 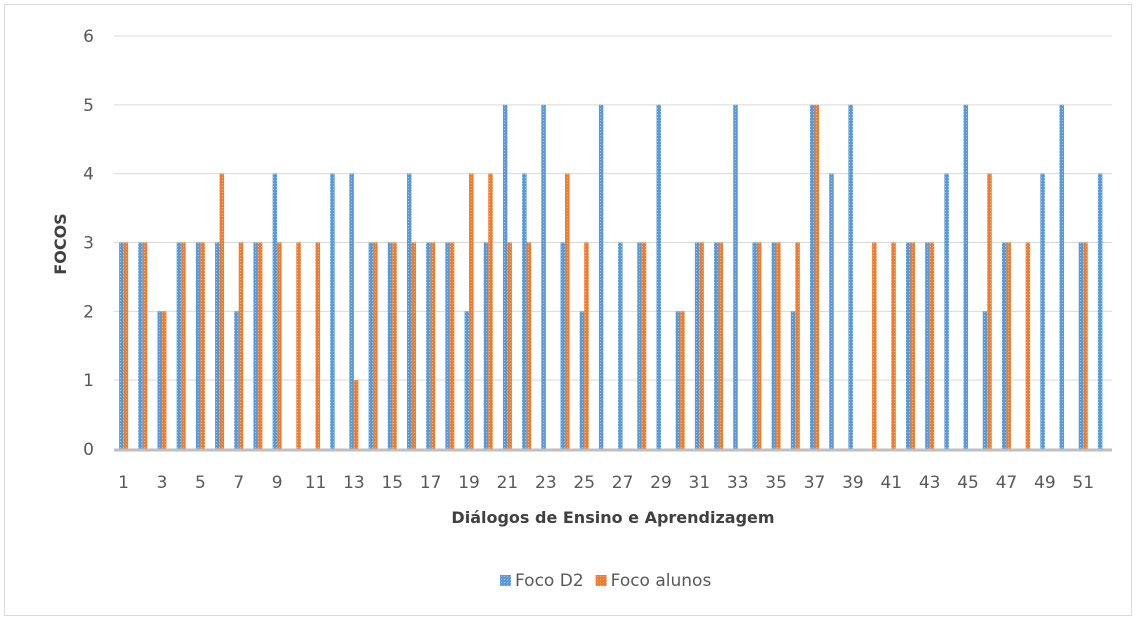 What do you see at coordinates (88, 312) in the screenshot?
I see `y-tick-label: 2` at bounding box center [88, 312].